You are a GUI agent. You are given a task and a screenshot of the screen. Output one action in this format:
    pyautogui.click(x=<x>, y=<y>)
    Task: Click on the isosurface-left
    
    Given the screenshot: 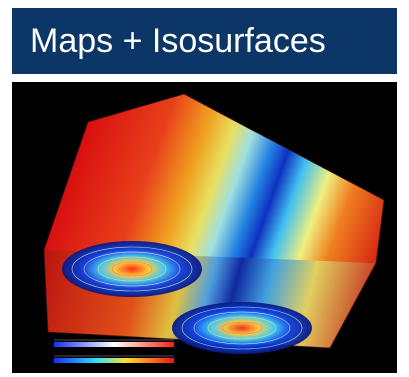 What is the action you would take?
    pyautogui.click(x=132, y=269)
    